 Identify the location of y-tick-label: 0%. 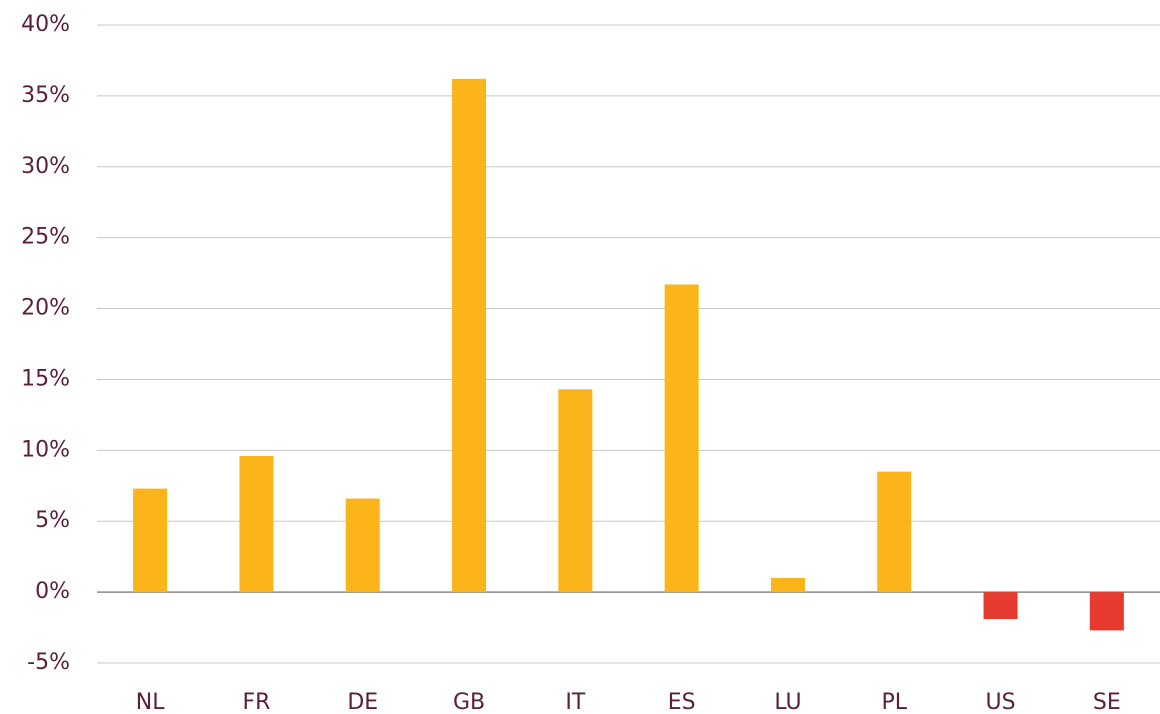
(52, 591).